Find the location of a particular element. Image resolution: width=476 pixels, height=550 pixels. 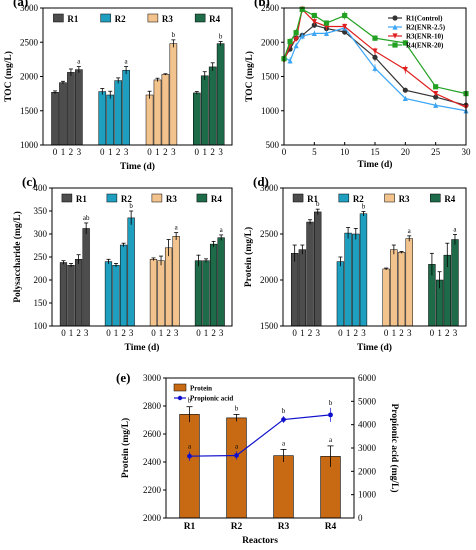

y-tick-label: 1500 is located at coordinates (29, 111).